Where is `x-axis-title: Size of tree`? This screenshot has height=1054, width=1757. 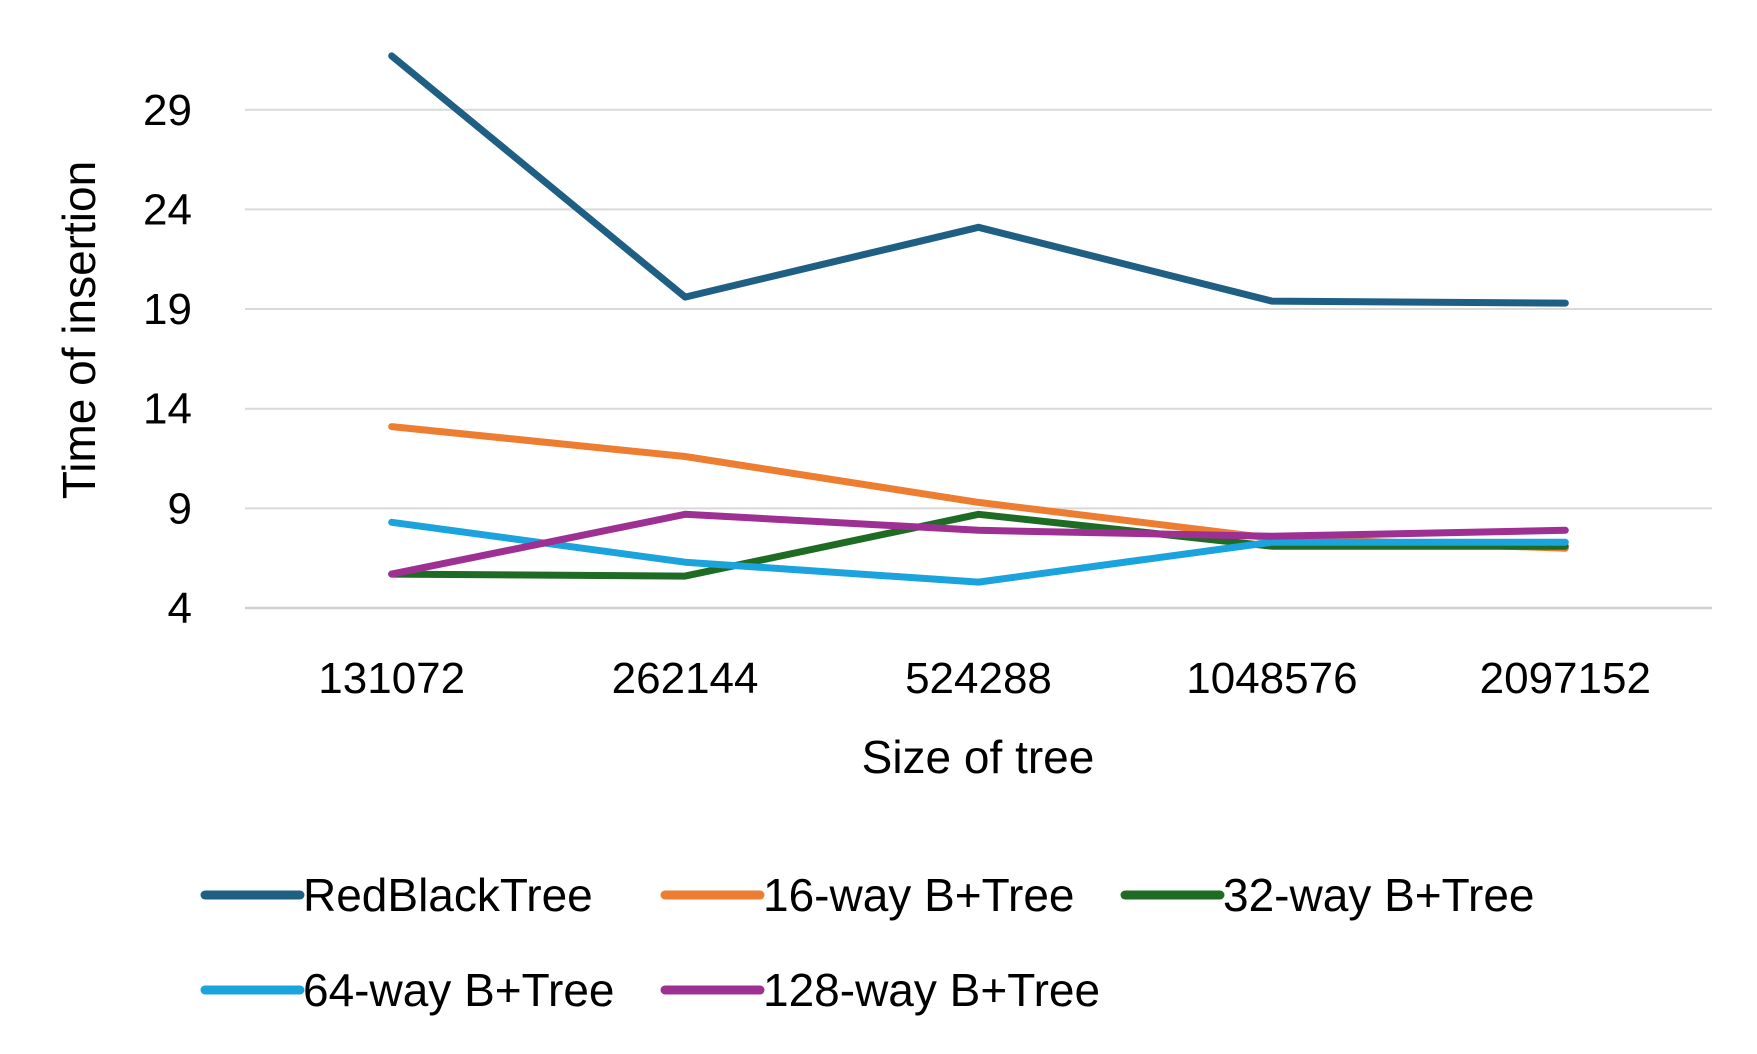
x-axis-title: Size of tree is located at coordinates (978, 757).